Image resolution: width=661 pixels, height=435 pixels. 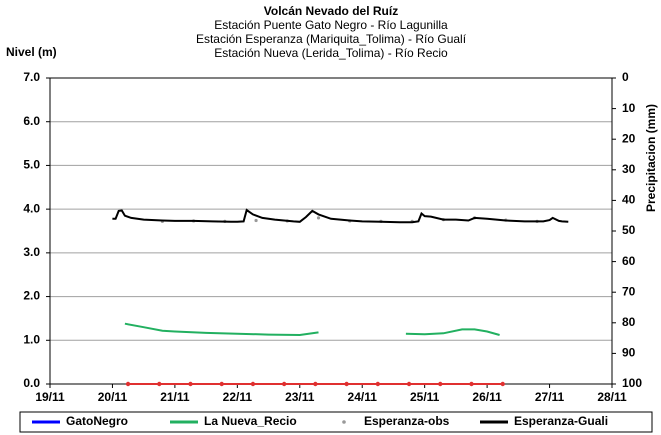 I want to click on y2-tick-label: 0, so click(x=625, y=77).